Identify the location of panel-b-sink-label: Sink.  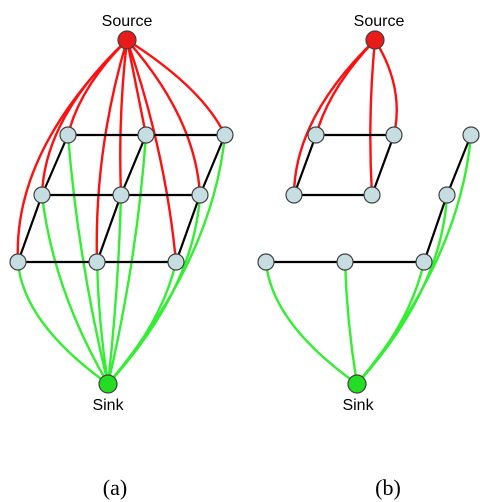
(358, 405).